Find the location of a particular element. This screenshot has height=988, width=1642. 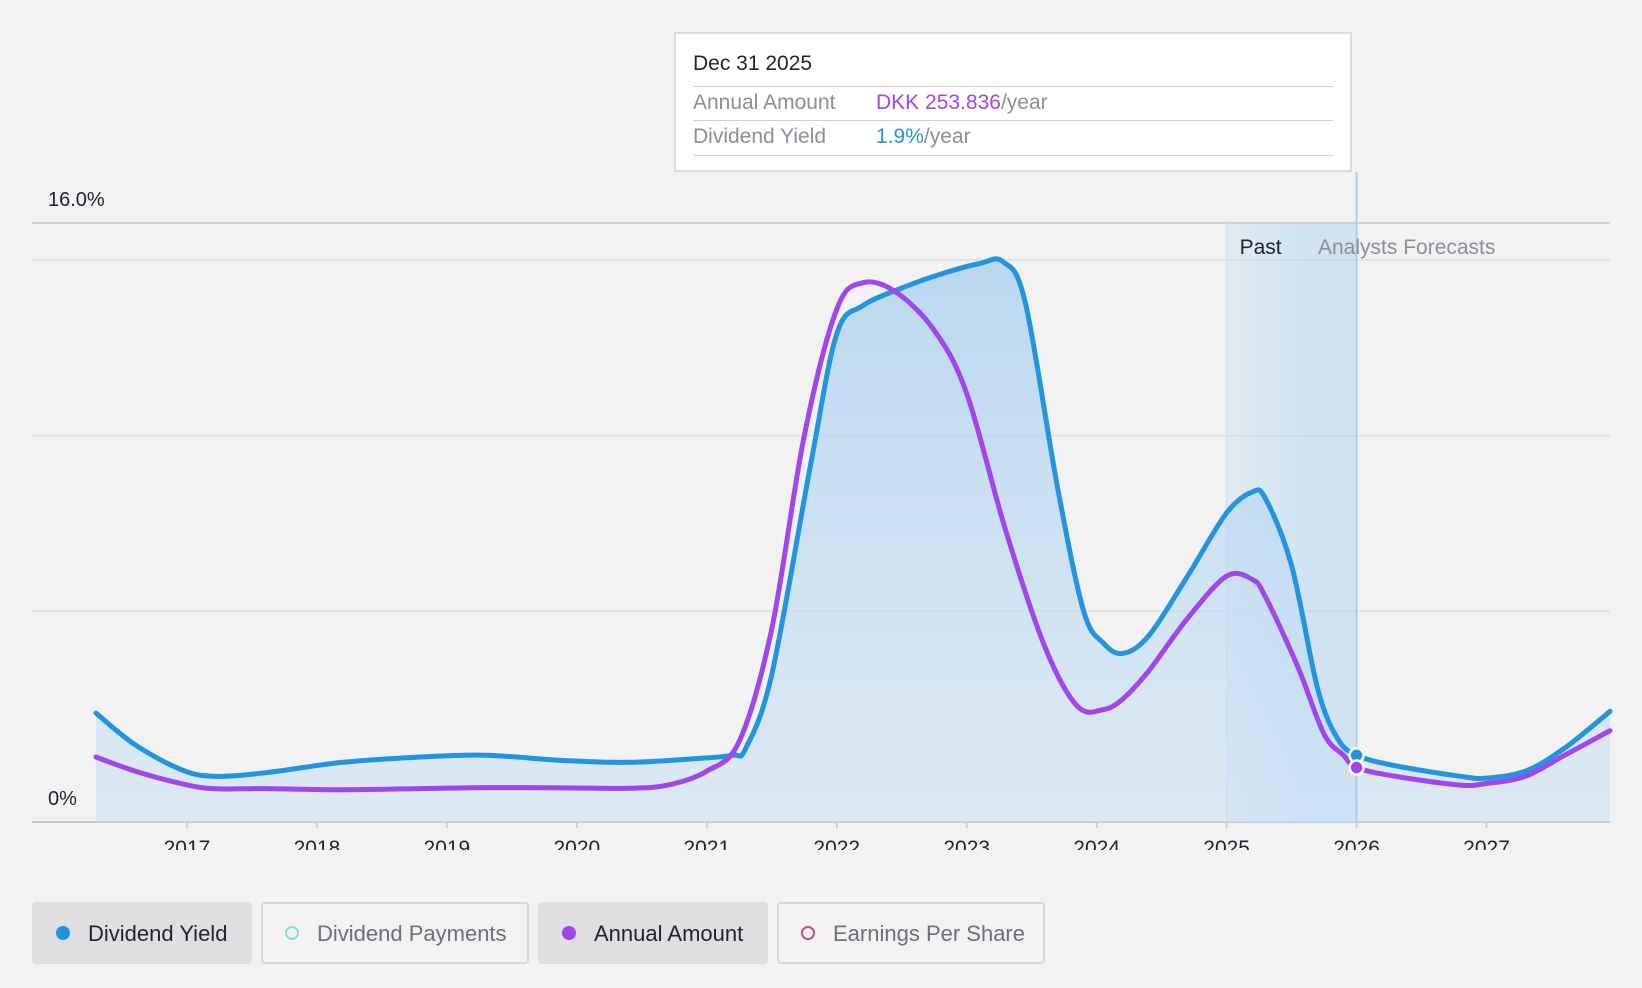

annual-amount-cursor-point is located at coordinates (1356, 767).